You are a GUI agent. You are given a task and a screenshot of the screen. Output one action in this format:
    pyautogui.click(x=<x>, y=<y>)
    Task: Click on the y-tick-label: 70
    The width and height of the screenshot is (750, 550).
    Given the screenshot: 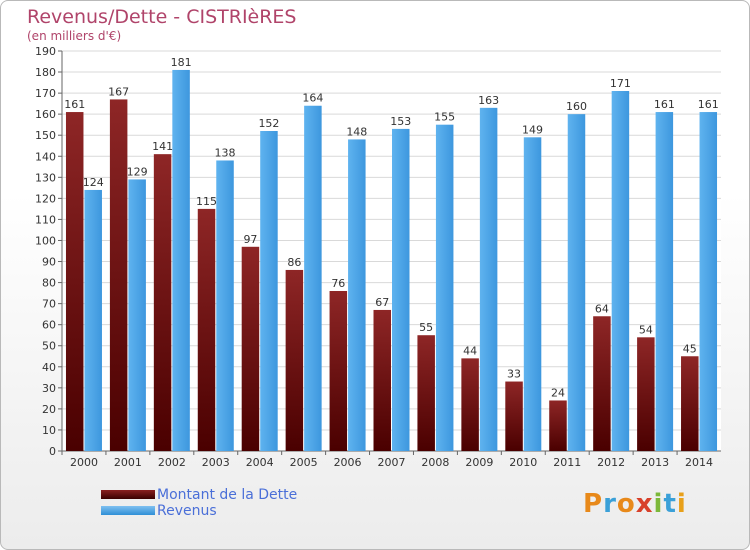 What is the action you would take?
    pyautogui.click(x=49, y=304)
    